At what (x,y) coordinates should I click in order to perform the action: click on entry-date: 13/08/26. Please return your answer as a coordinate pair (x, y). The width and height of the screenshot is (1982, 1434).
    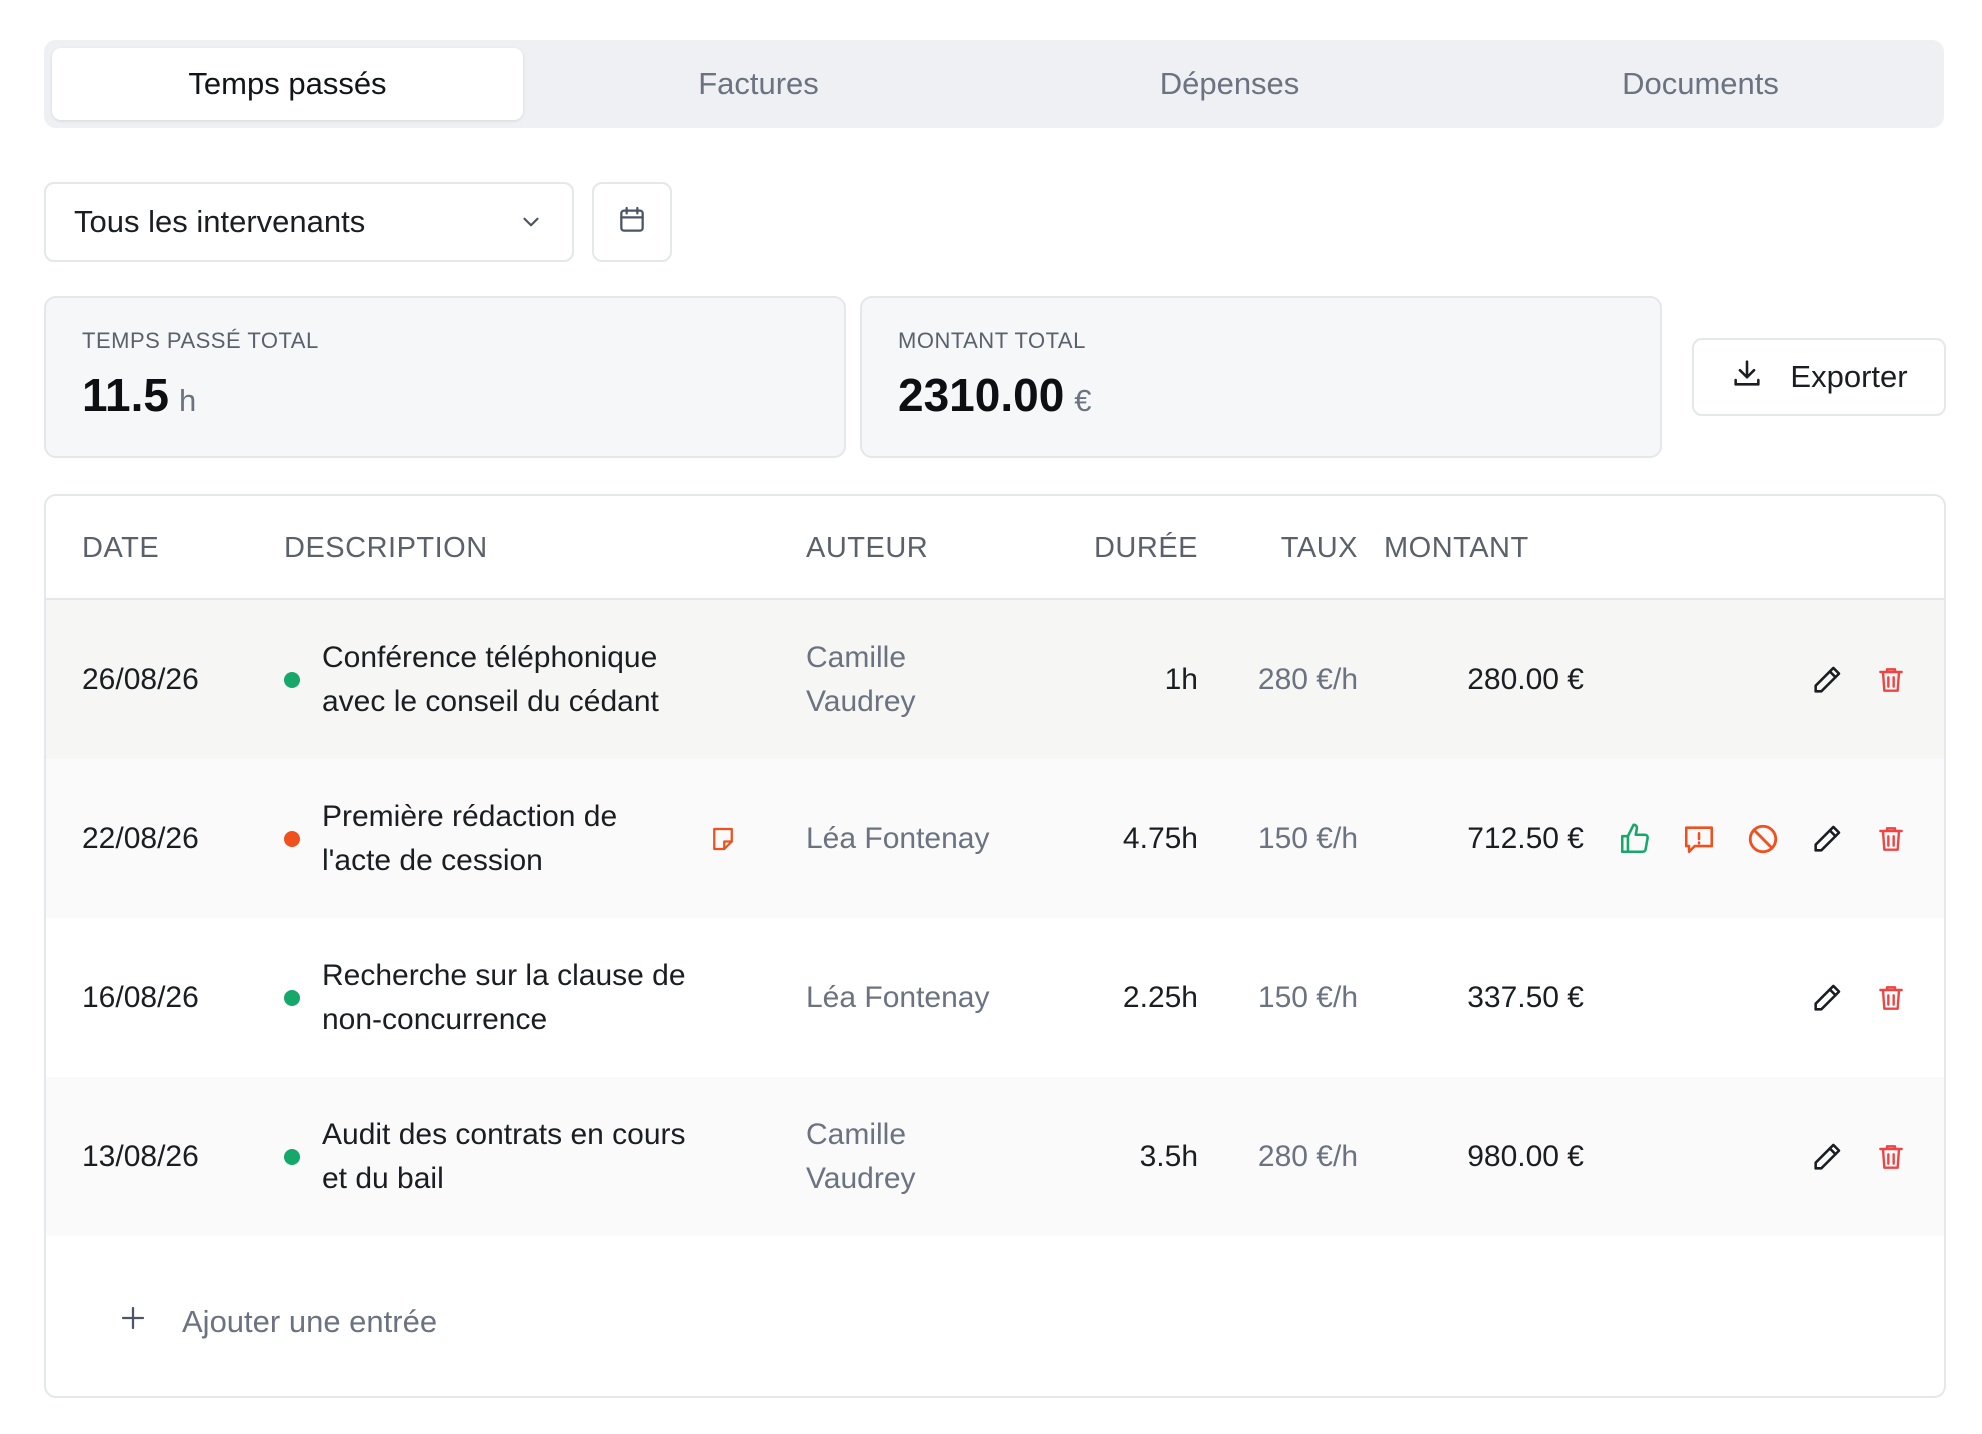
    Looking at the image, I should click on (140, 1156).